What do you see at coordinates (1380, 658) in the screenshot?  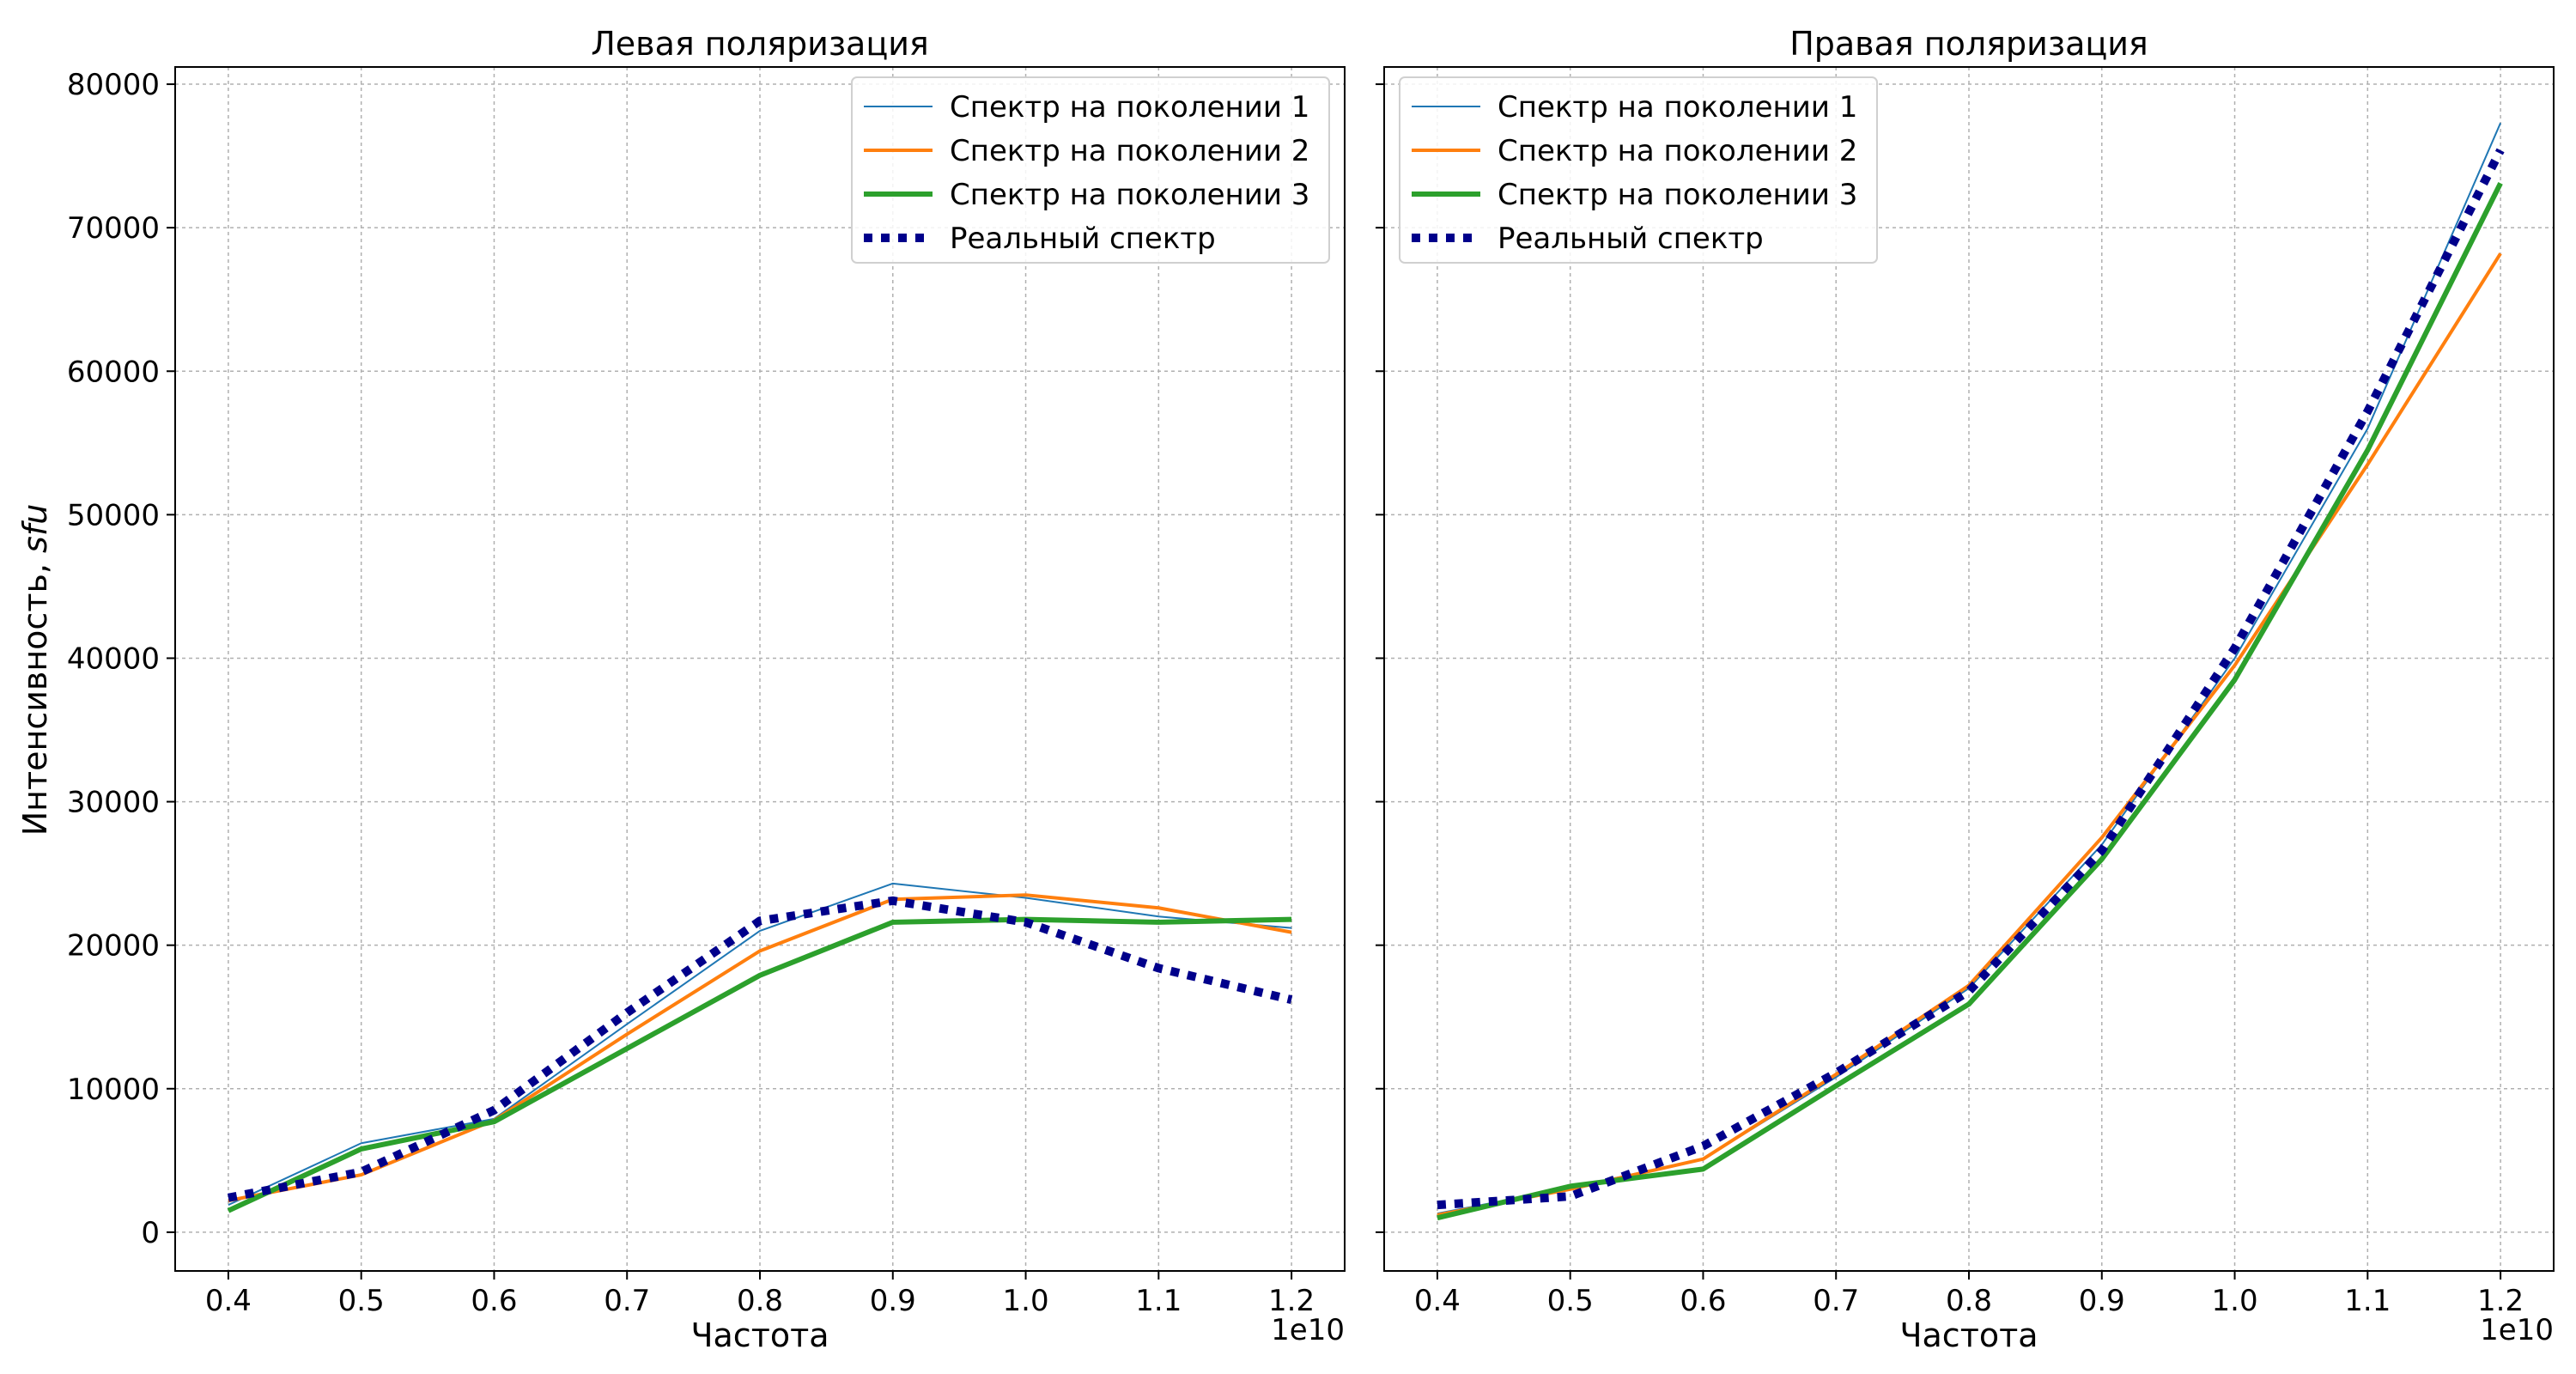 I see `y-ticks` at bounding box center [1380, 658].